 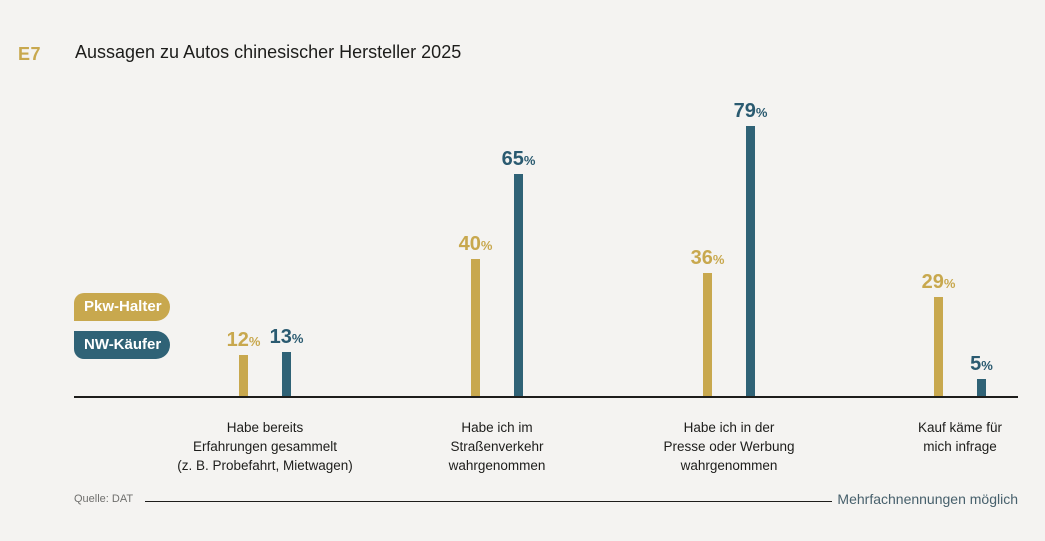 I want to click on category-label-line: mich infrage, so click(x=960, y=446).